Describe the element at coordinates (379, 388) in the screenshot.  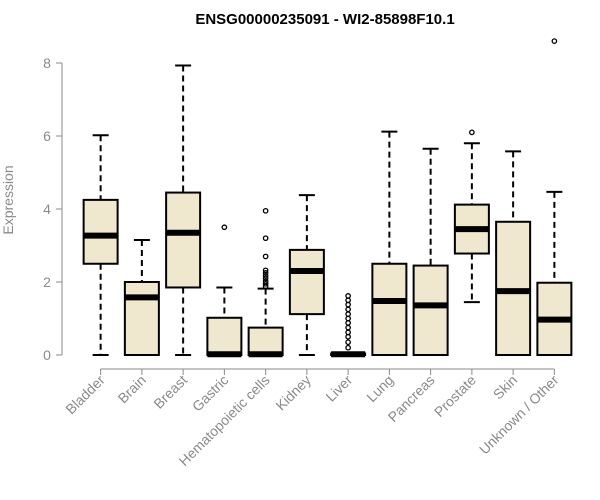
I see `x-tick-label-7: Lung` at that location.